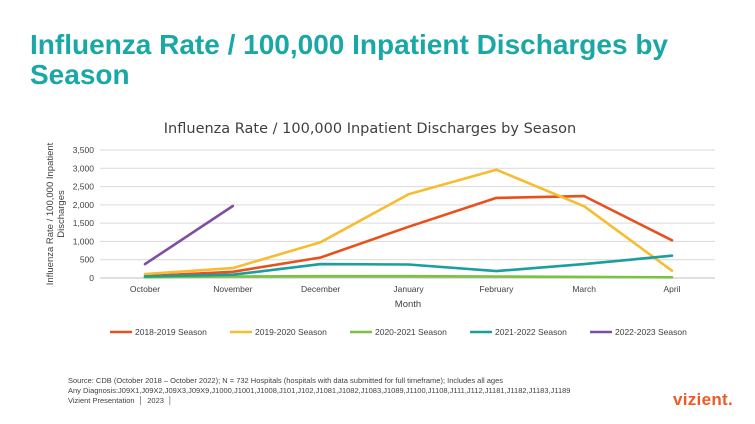  I want to click on x-tick-label: December, so click(320, 289).